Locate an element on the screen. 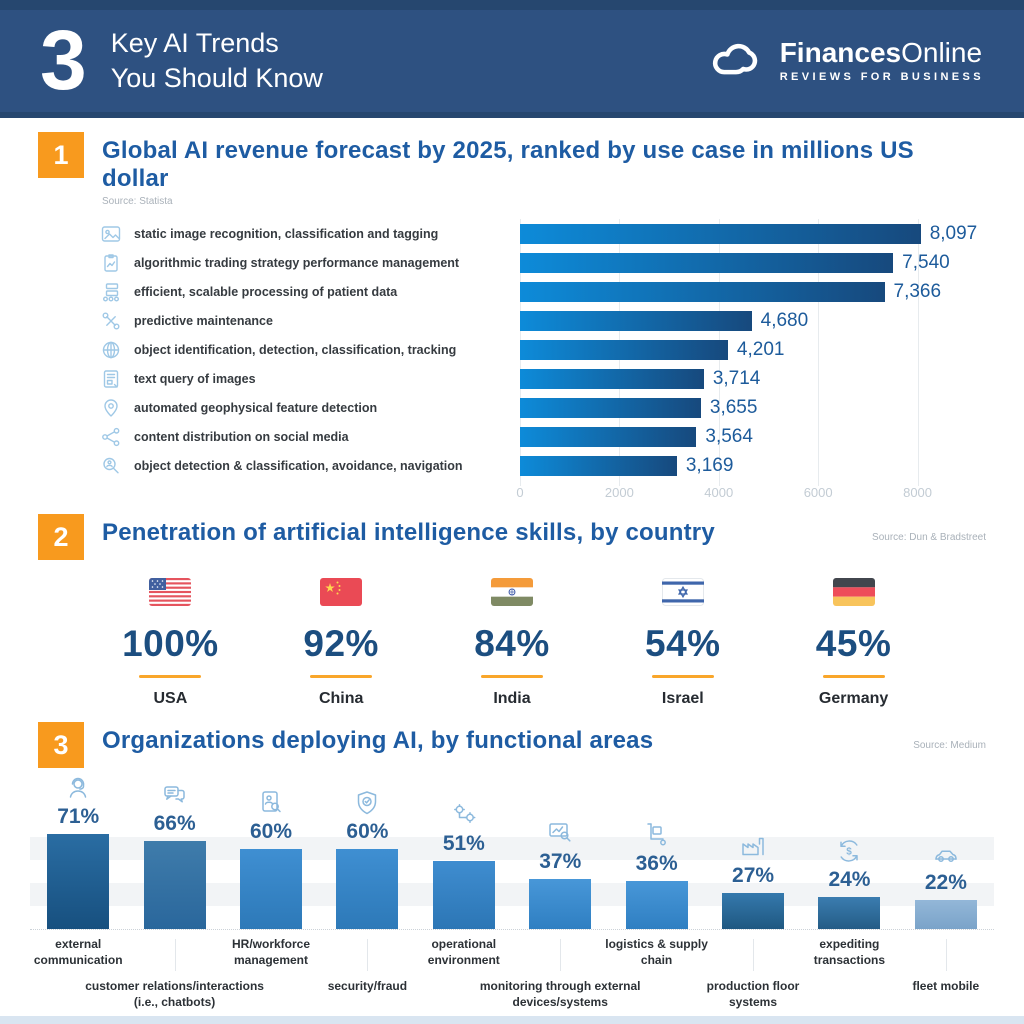  chart3-category-label: HR/workforce management is located at coordinates (271, 952).